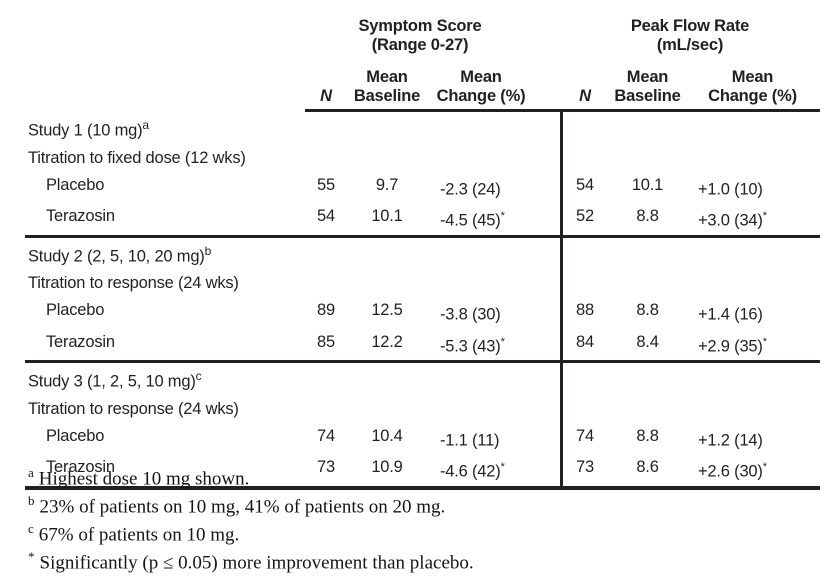  What do you see at coordinates (470, 440) in the screenshot?
I see `change-value: -1.1 (11)` at bounding box center [470, 440].